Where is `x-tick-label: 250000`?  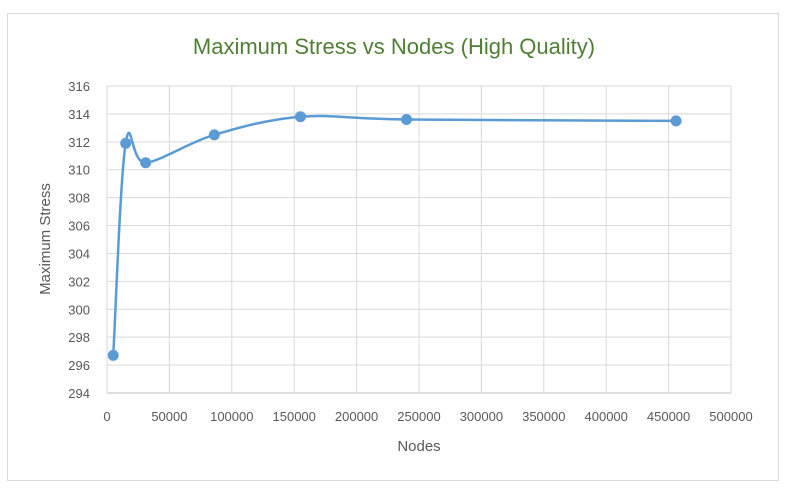
x-tick-label: 250000 is located at coordinates (418, 416).